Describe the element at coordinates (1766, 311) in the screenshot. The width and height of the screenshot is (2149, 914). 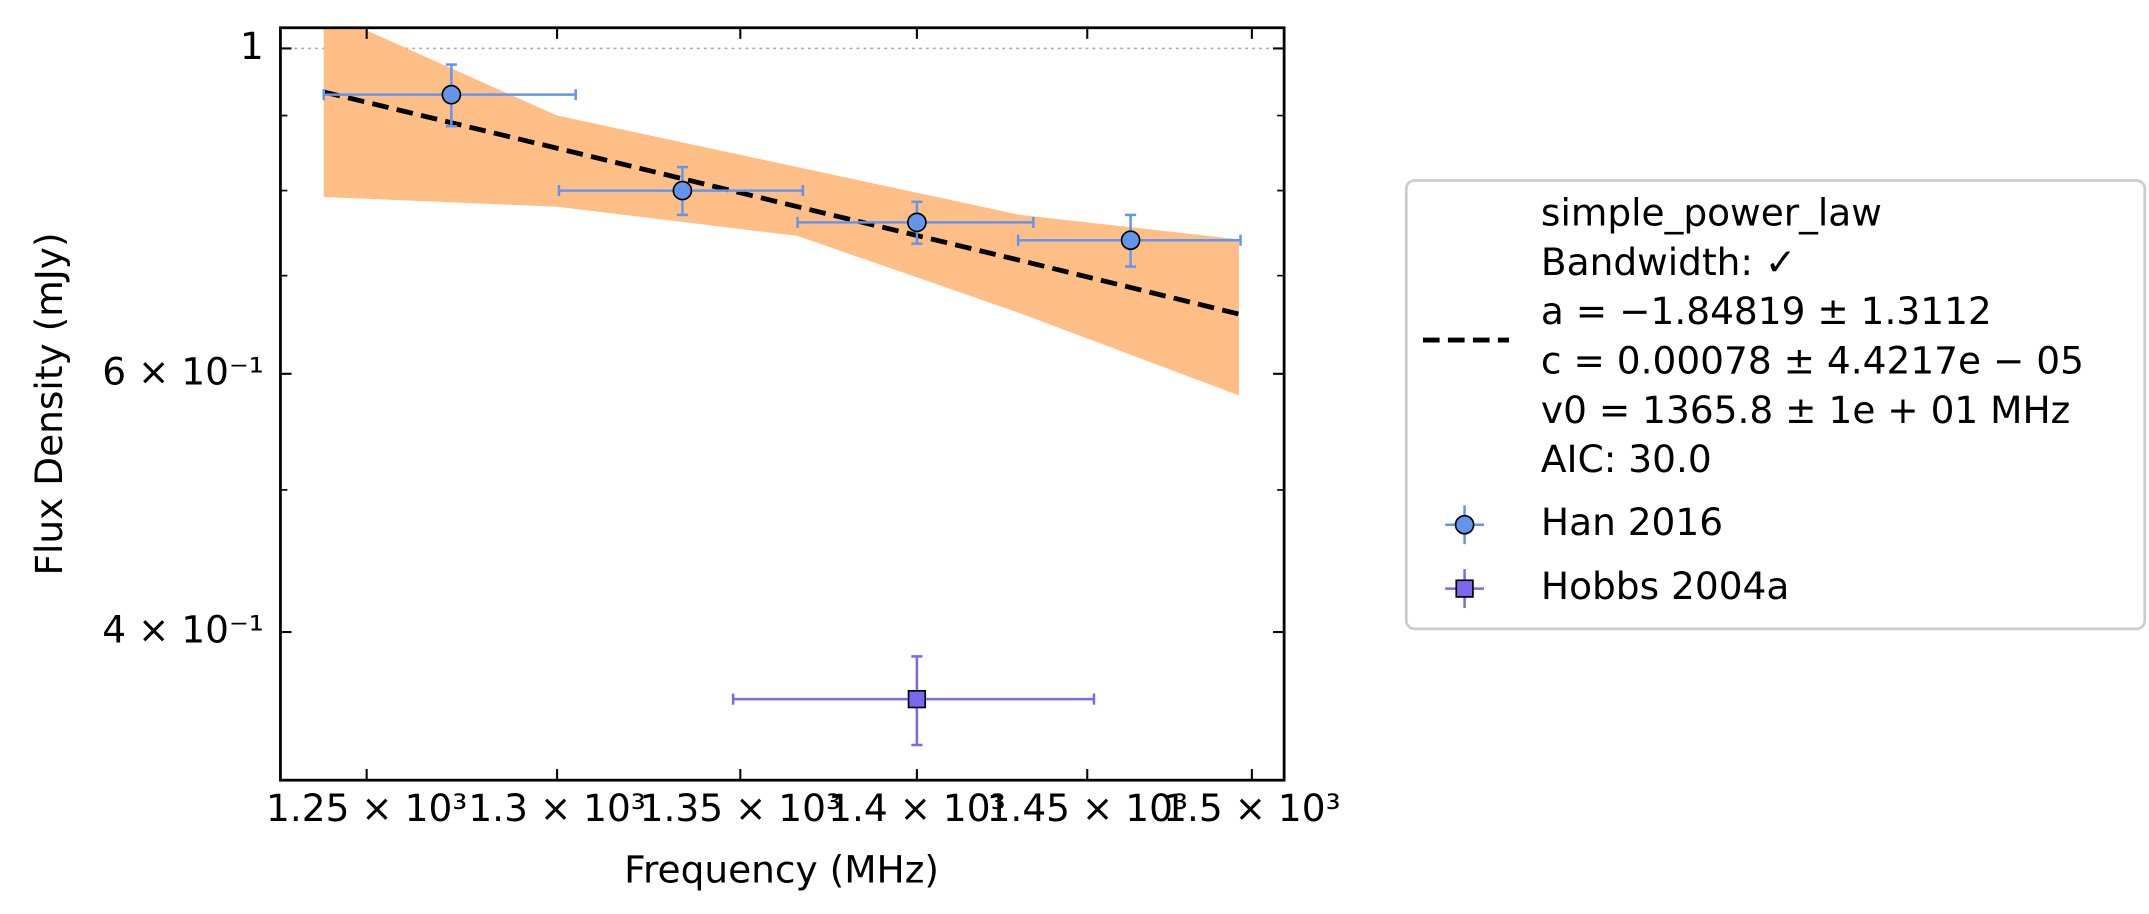
I see `legend-detail: a = −1.84819 ± 1.3112` at that location.